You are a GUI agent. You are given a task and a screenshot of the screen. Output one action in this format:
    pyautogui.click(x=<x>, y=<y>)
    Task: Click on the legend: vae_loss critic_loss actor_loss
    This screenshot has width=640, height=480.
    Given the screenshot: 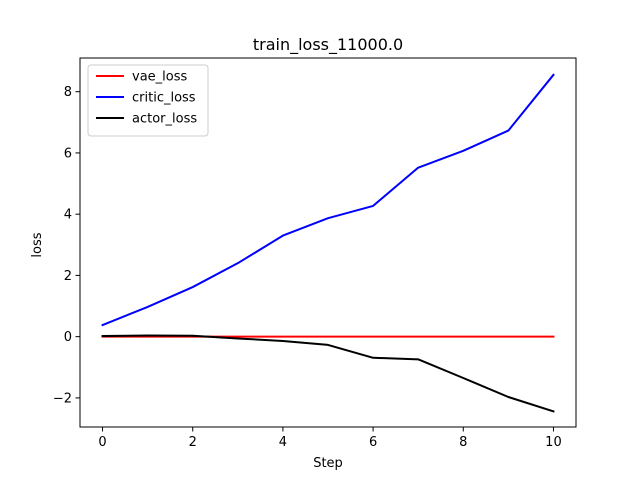 What is the action you would take?
    pyautogui.click(x=148, y=100)
    